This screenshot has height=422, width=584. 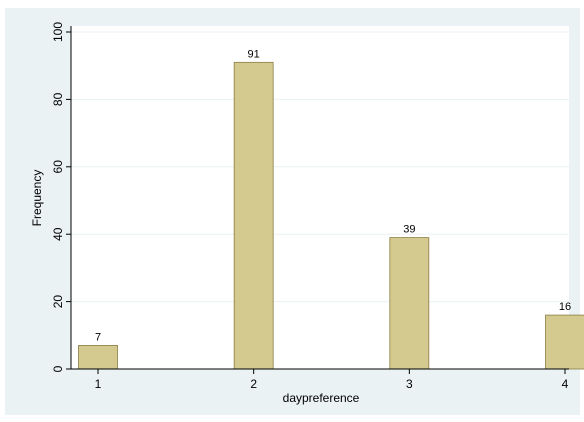 I want to click on y-tick-label: 60, so click(x=58, y=167).